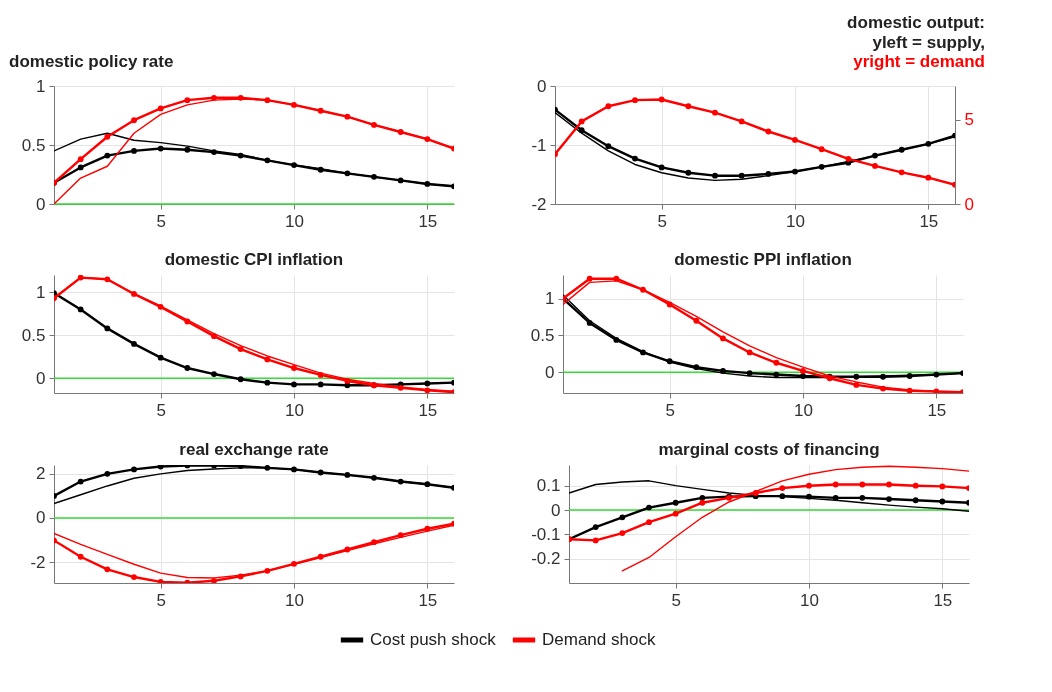 Image resolution: width=1052 pixels, height=692 pixels. Describe the element at coordinates (41, 474) in the screenshot. I see `y-tick-label: 2` at that location.